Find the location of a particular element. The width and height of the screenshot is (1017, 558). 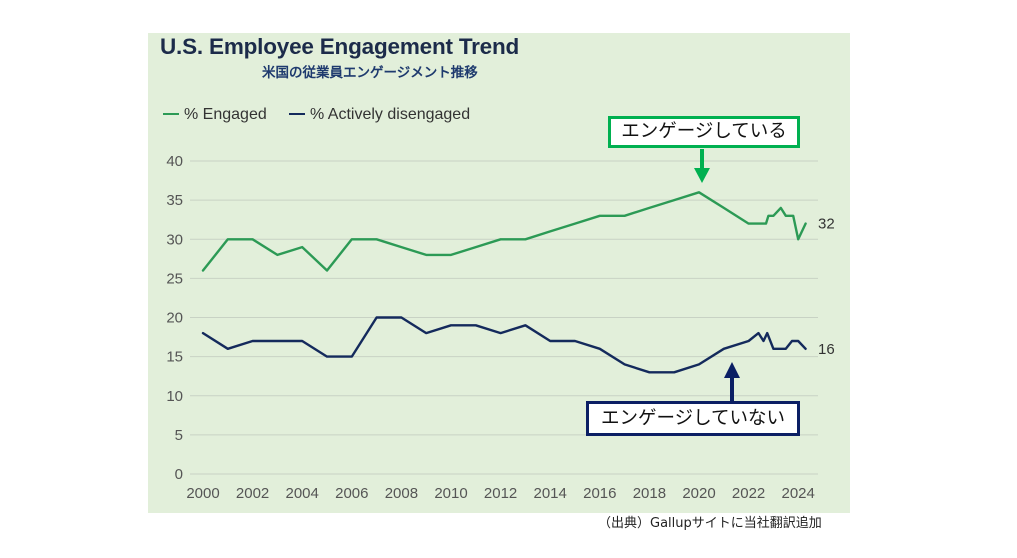

callout-arrow-actively-disengaged is located at coordinates (732, 381).